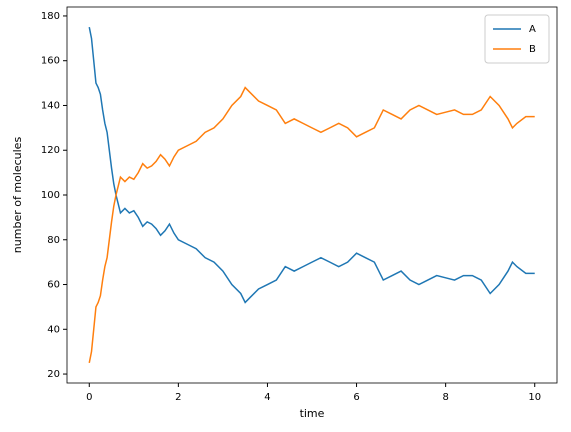 This screenshot has height=432, width=571. Describe the element at coordinates (53, 329) in the screenshot. I see `y-tick-label: 40` at that location.